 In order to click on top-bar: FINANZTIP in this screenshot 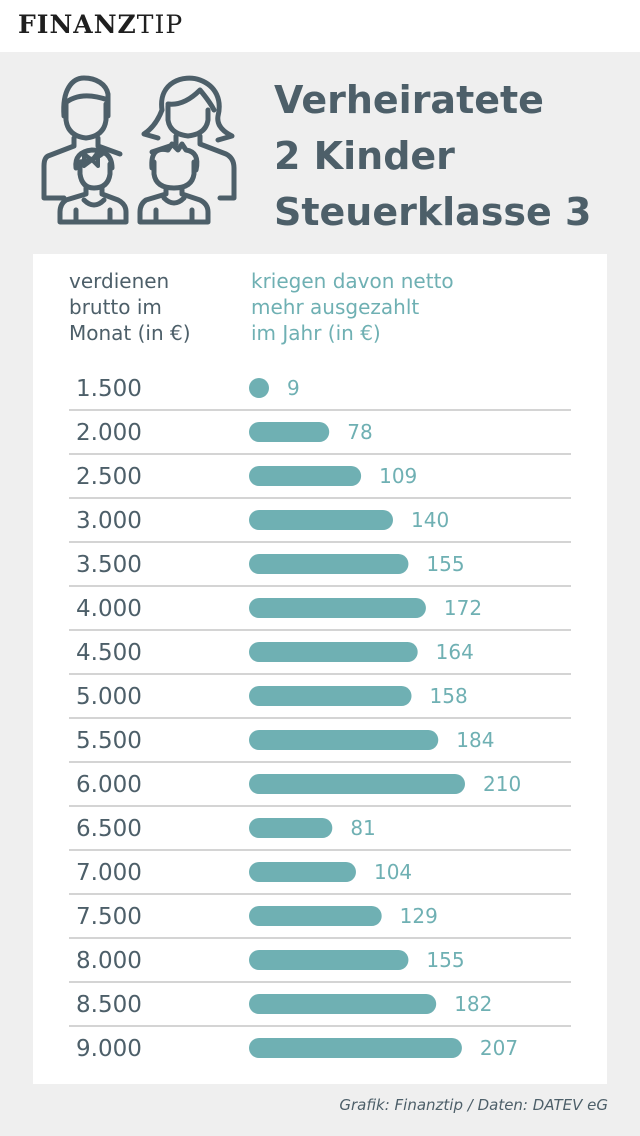, I will do `click(320, 26)`.